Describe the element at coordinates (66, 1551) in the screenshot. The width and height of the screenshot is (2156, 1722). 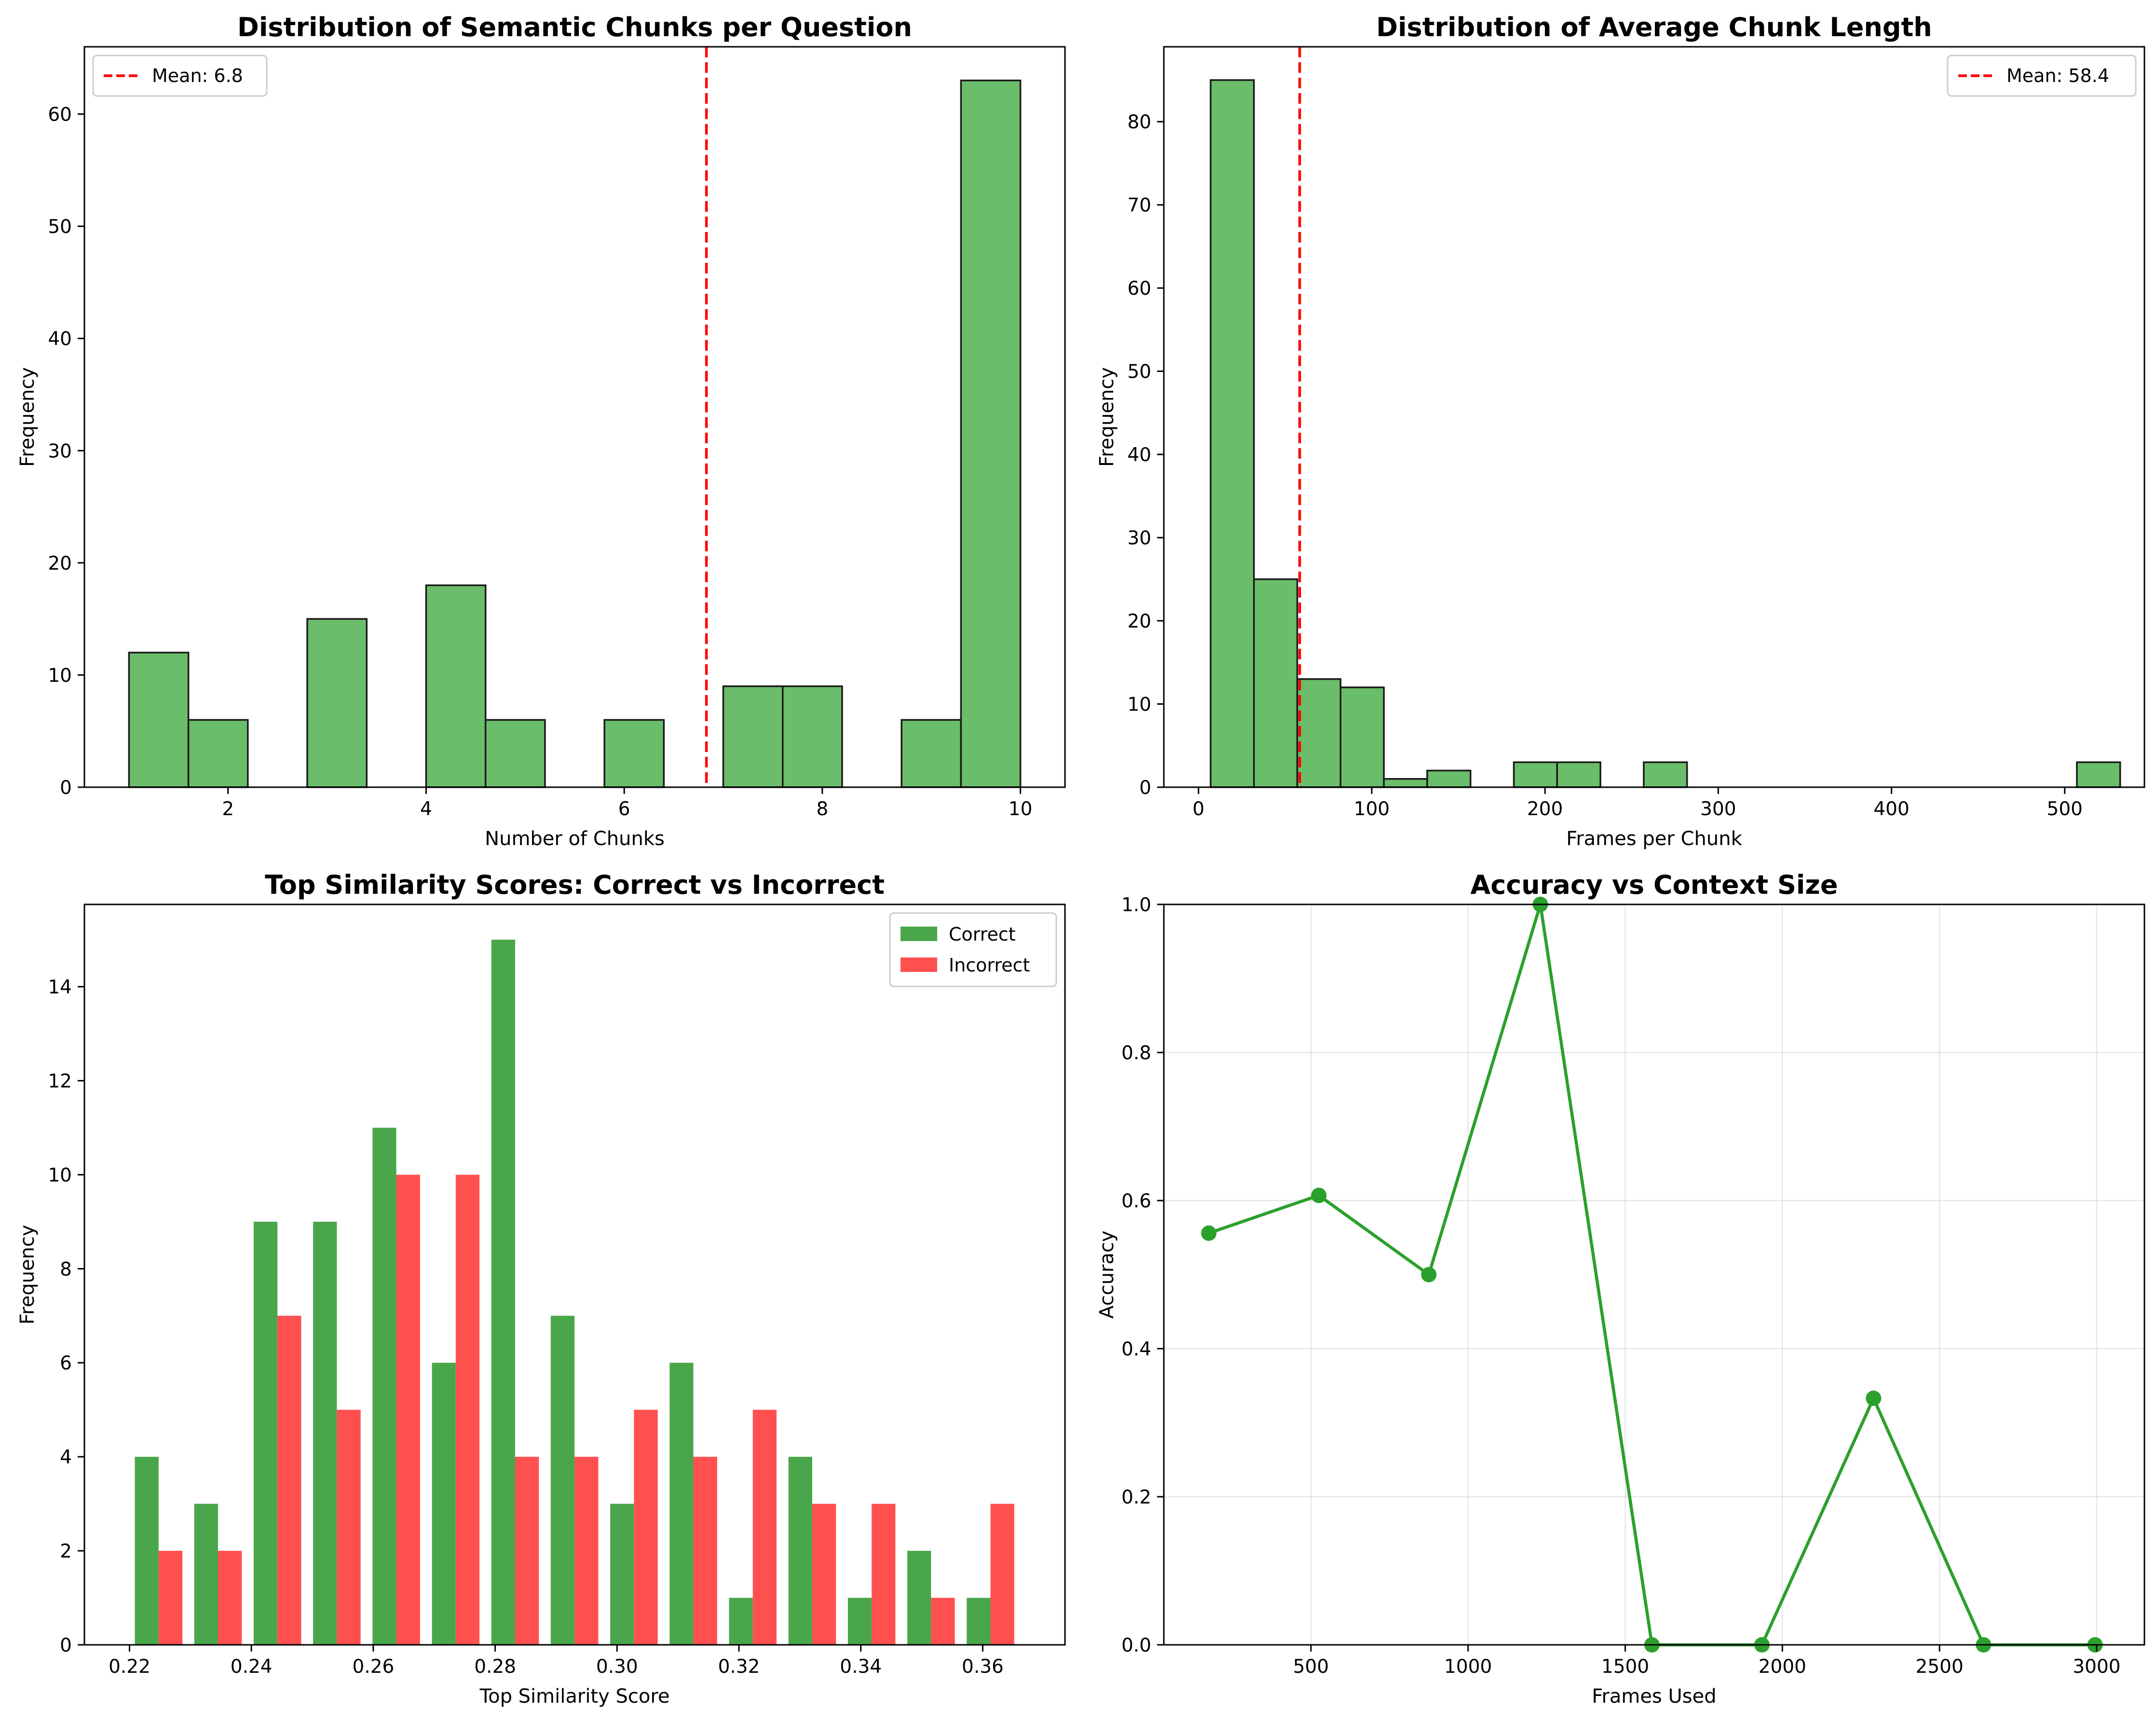
I see `y-tick-label: 2` at that location.